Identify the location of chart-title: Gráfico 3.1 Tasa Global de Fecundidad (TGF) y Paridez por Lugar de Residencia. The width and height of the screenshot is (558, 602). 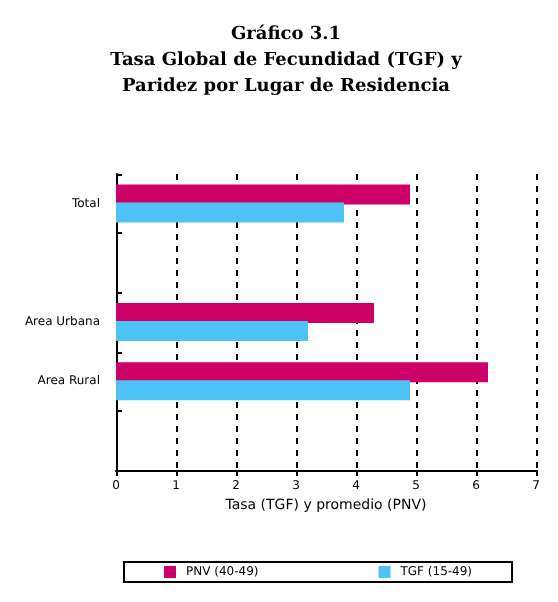
(287, 60).